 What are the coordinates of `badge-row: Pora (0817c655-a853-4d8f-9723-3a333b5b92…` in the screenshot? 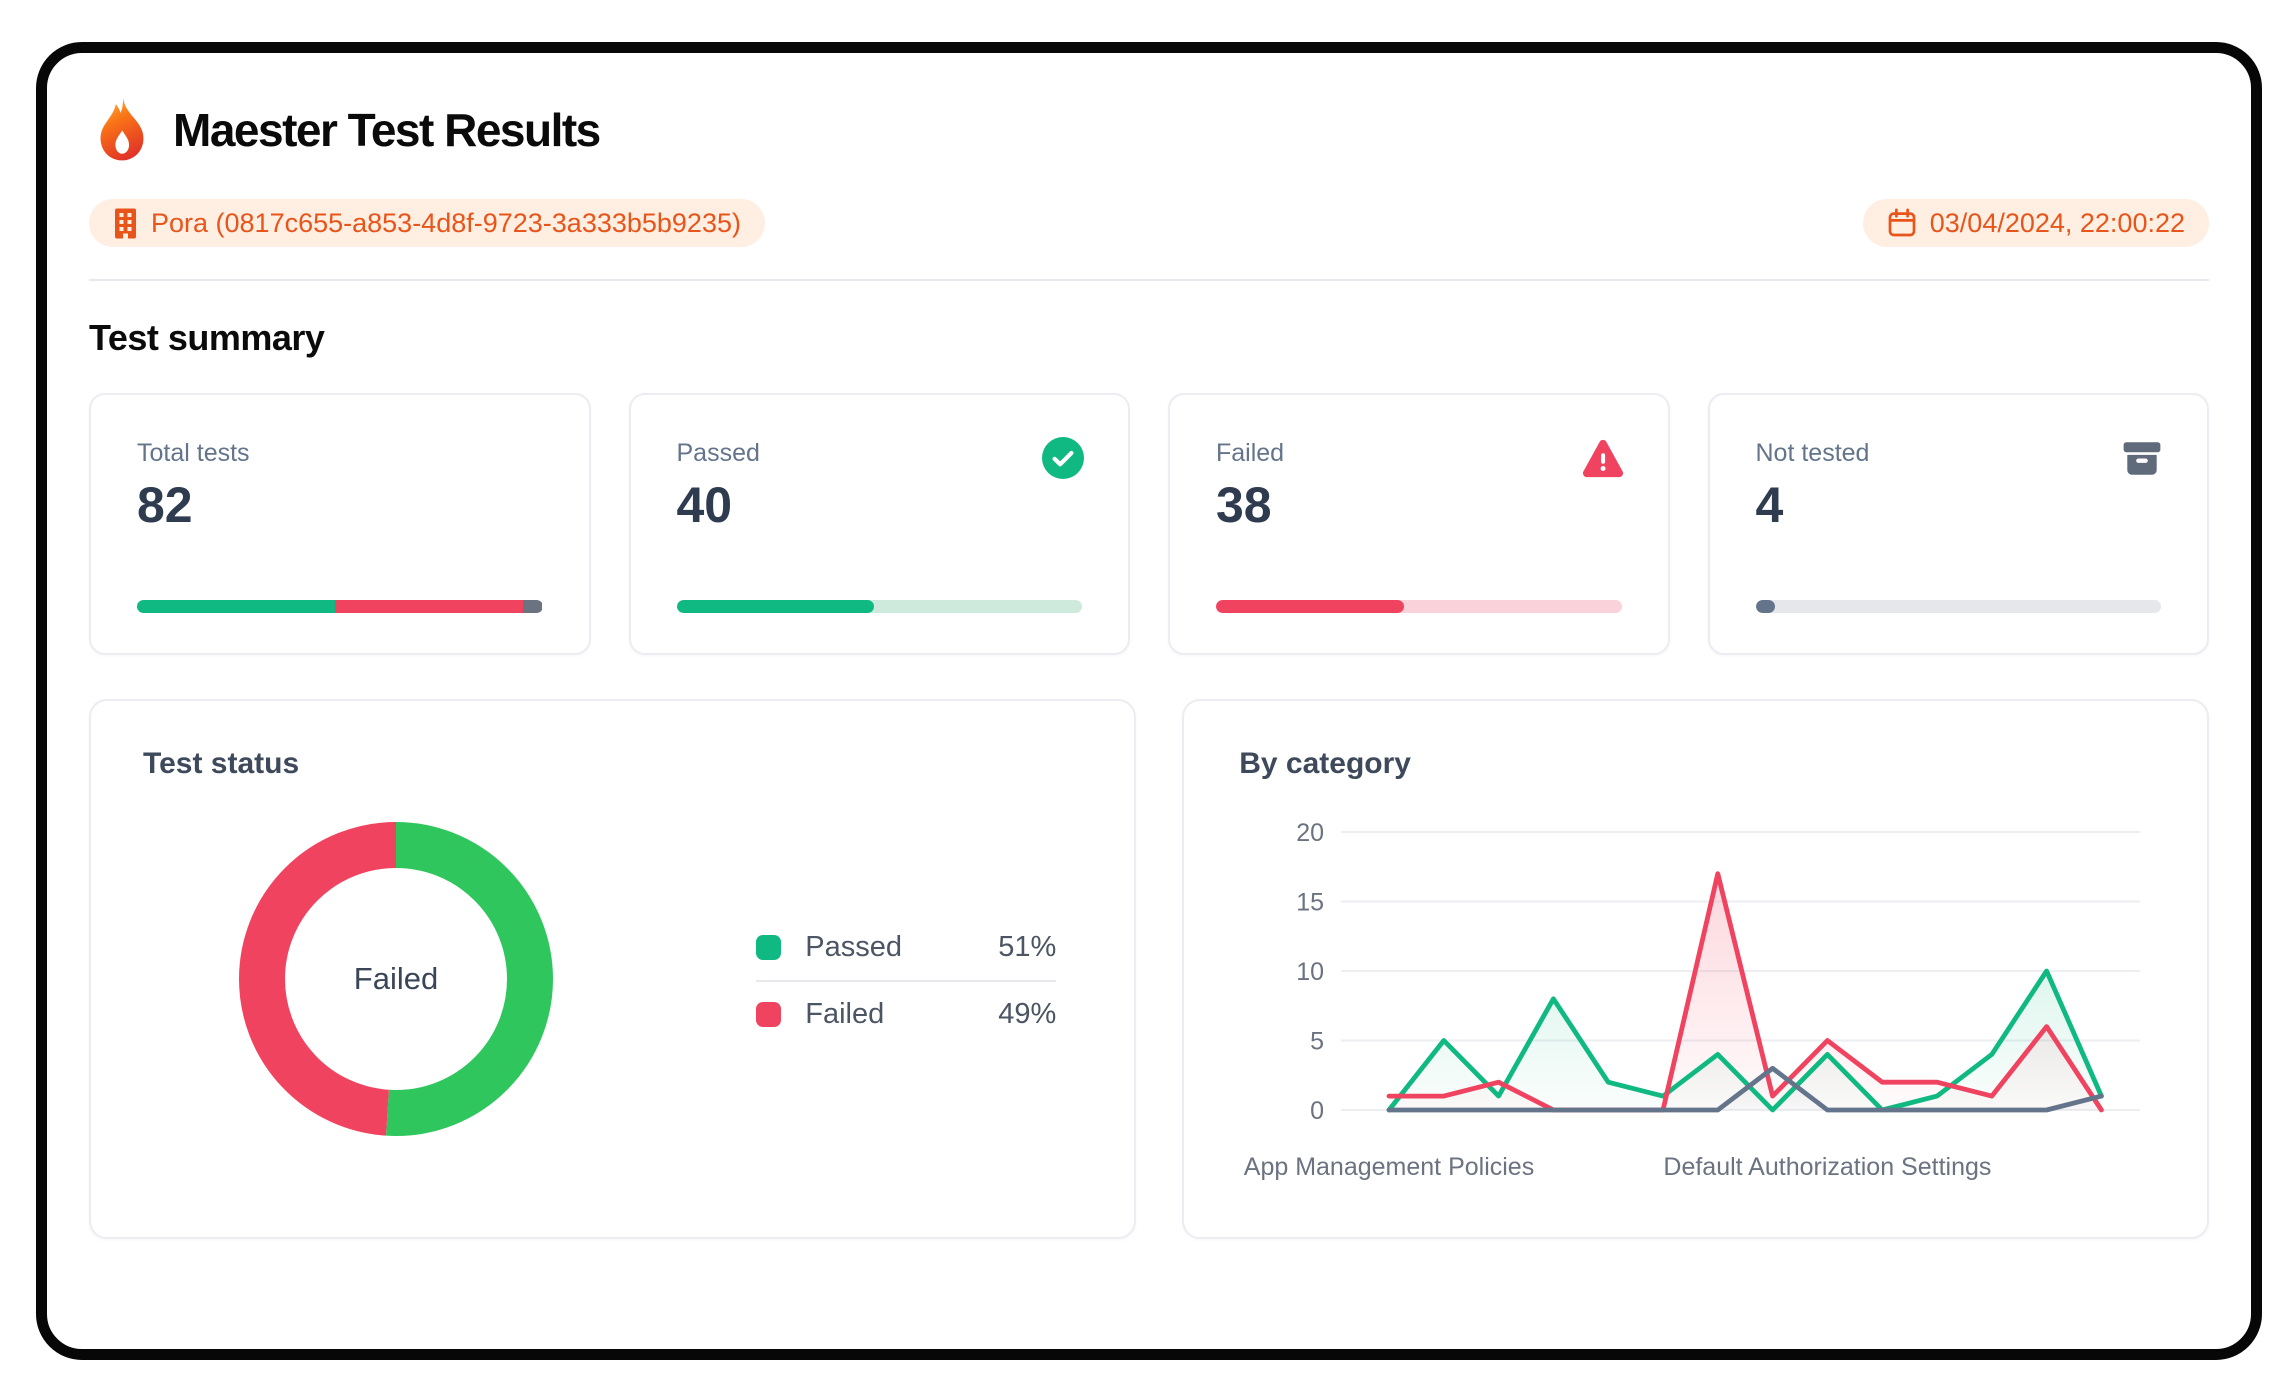 It's located at (1149, 223).